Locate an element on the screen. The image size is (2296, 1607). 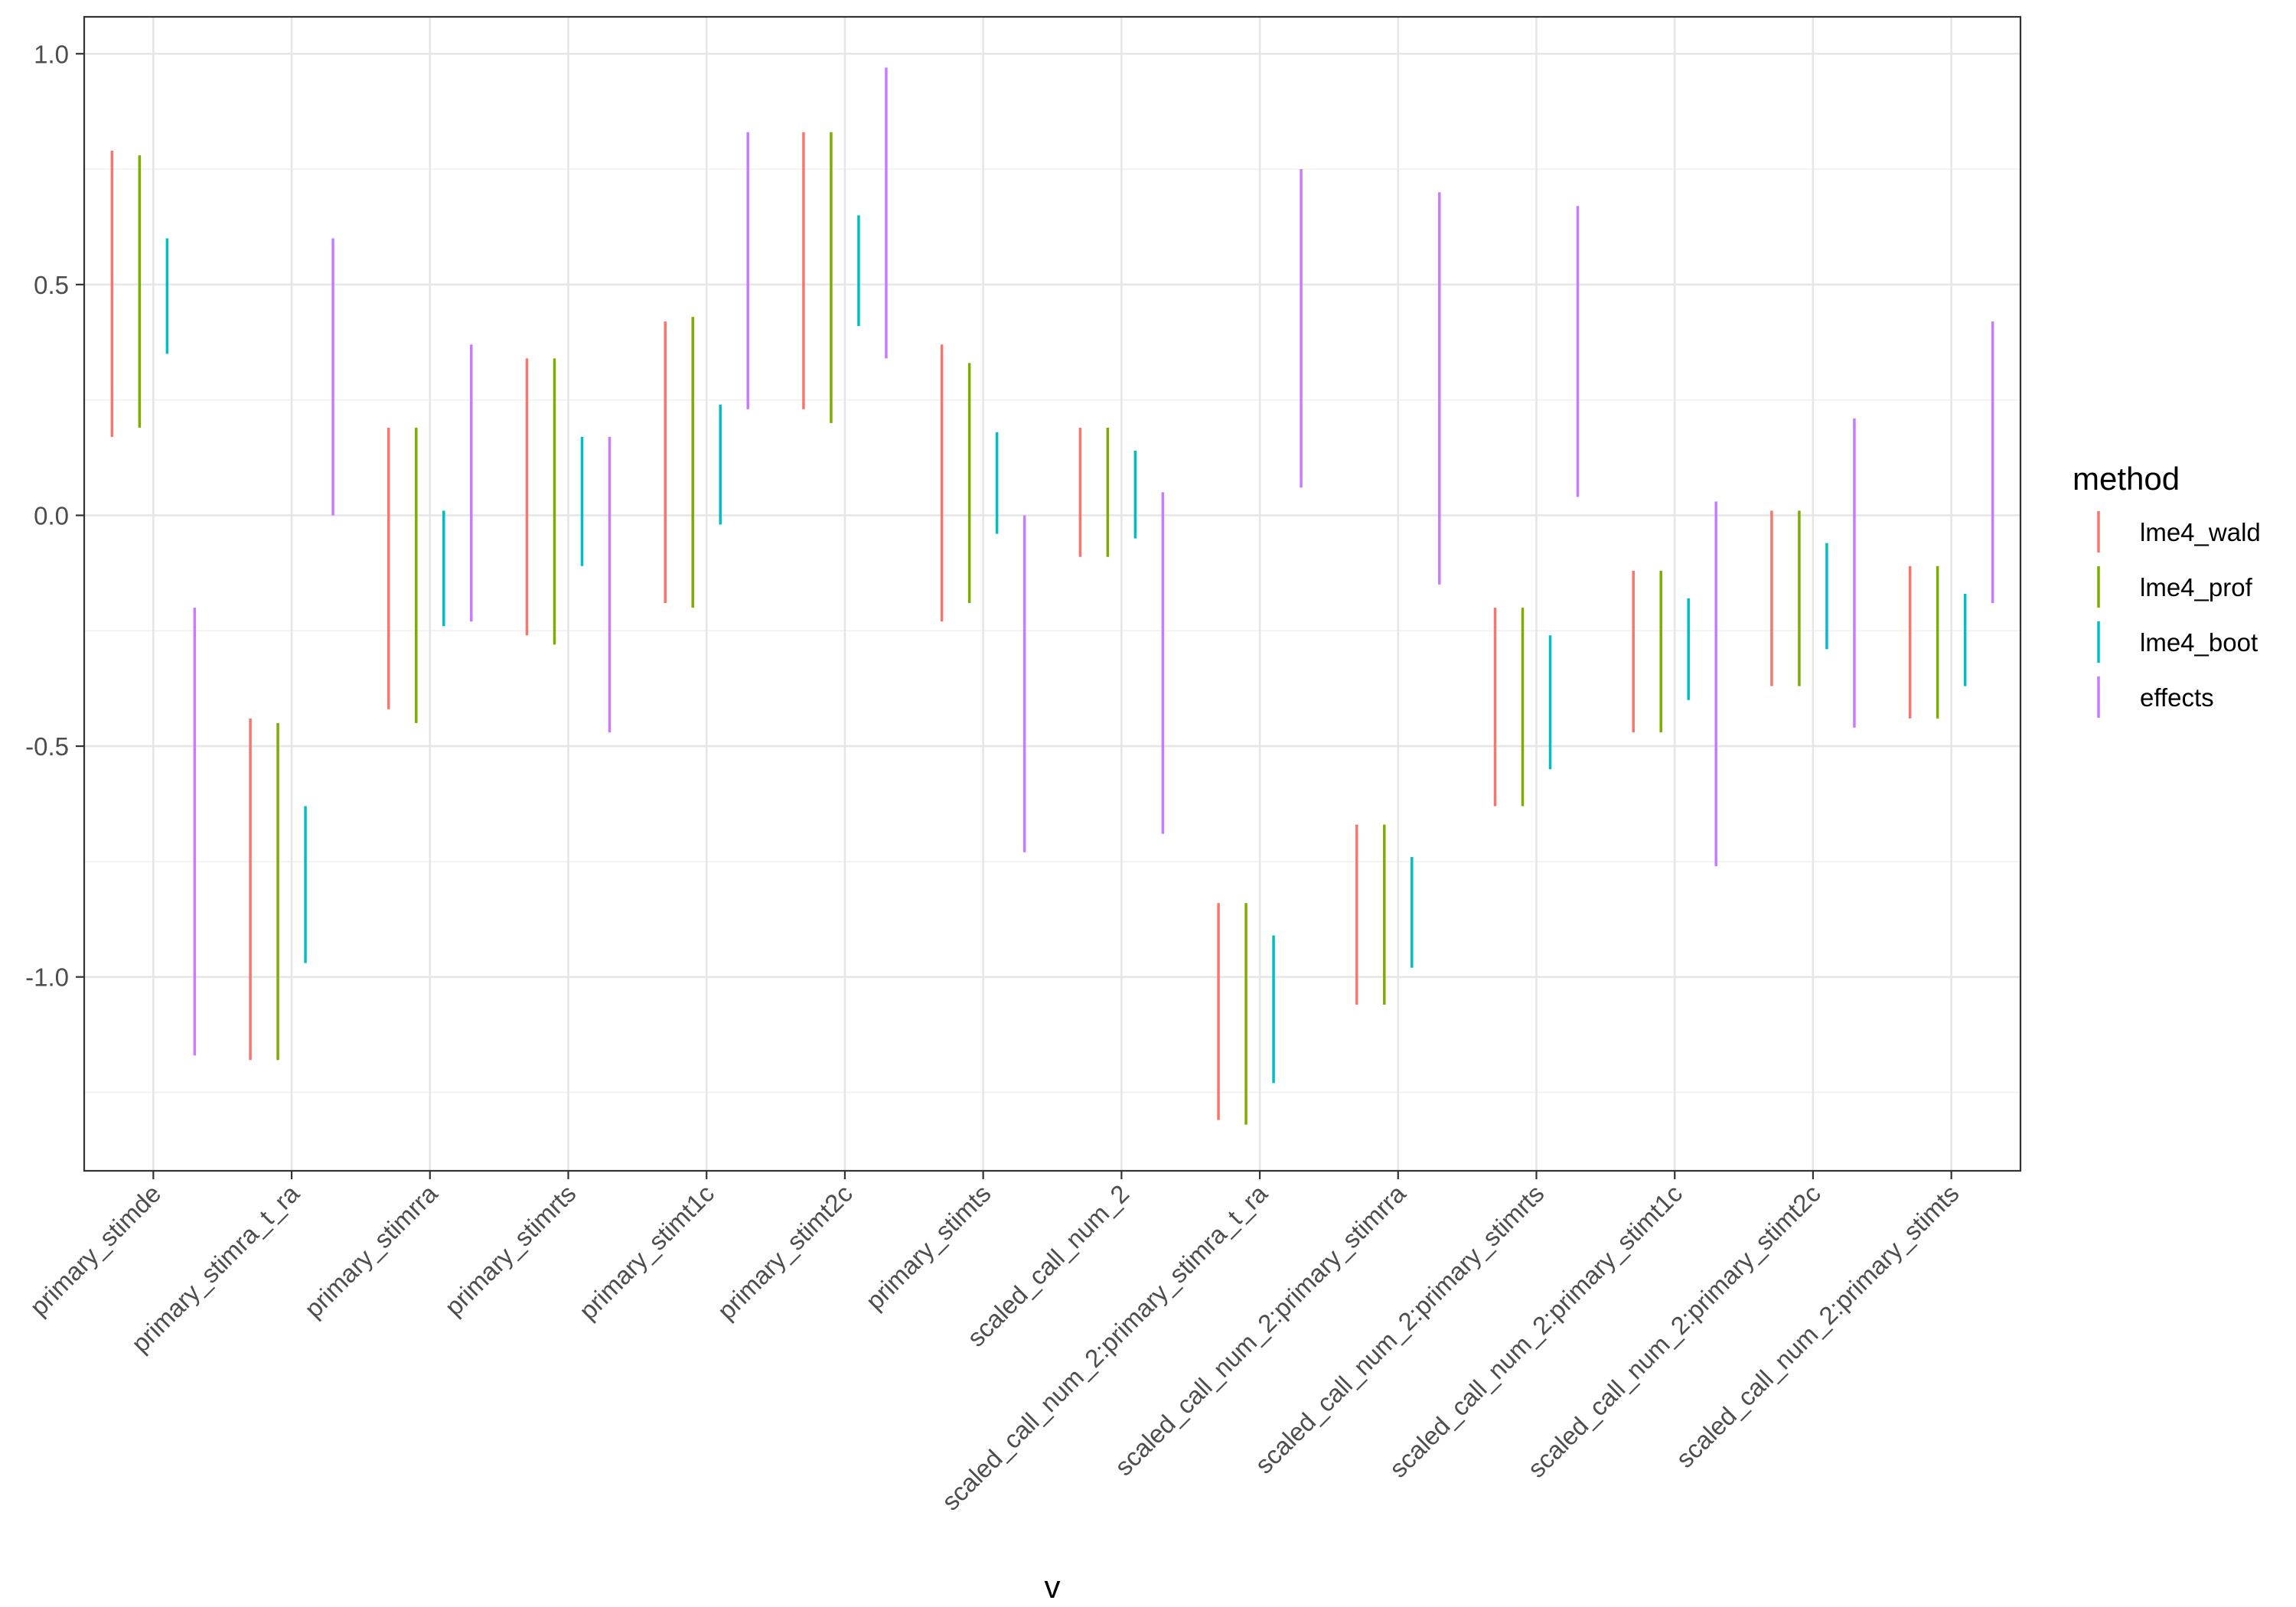
y-axis: -1.0 -0.5 0.0 0.5 1.0 is located at coordinates (54, 516).